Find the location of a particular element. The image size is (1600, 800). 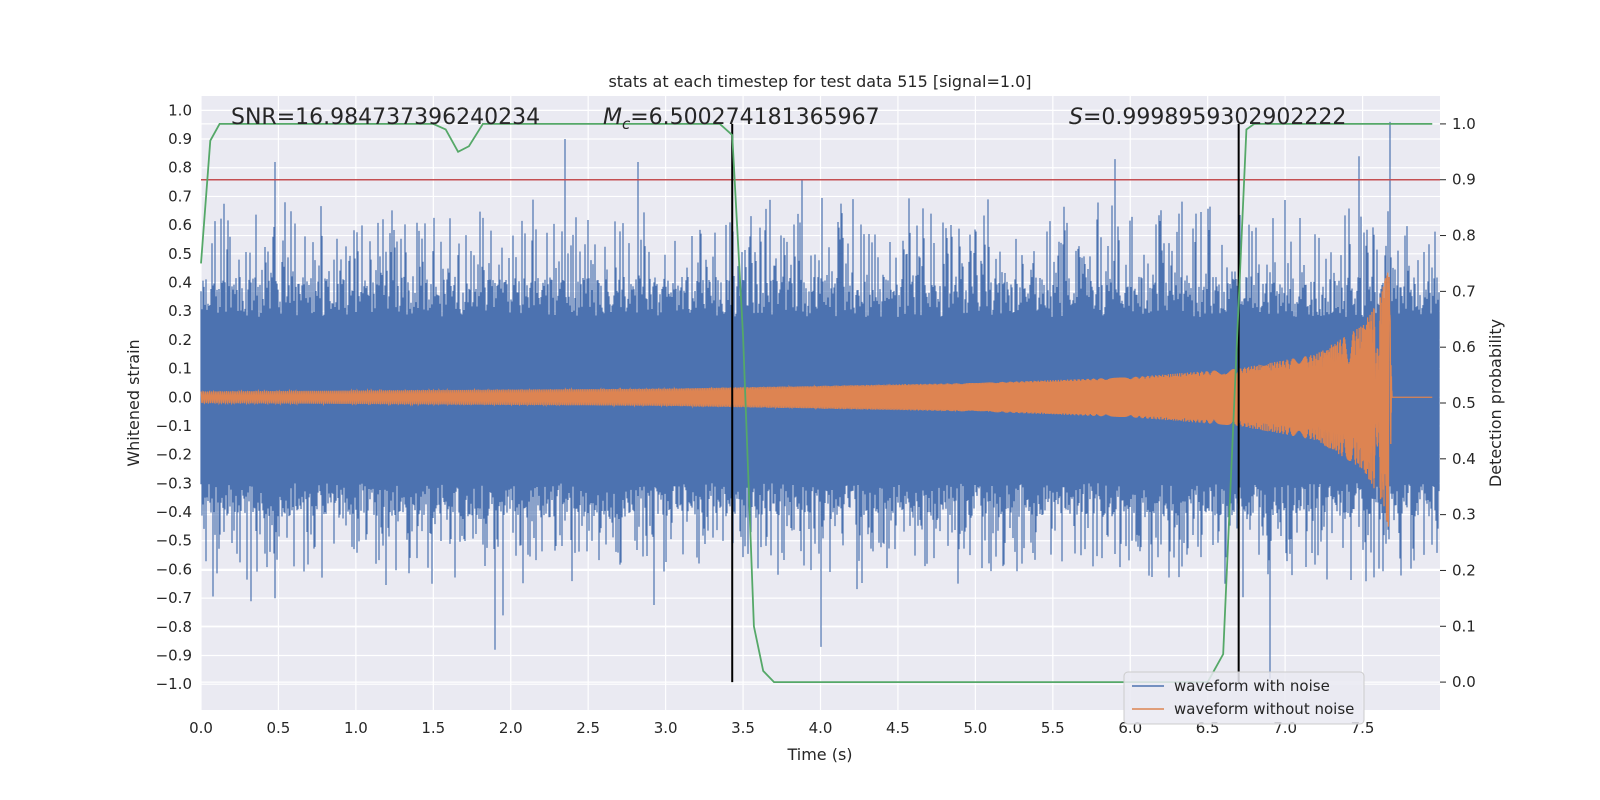

y-tick-label: −0.6 is located at coordinates (174, 569).